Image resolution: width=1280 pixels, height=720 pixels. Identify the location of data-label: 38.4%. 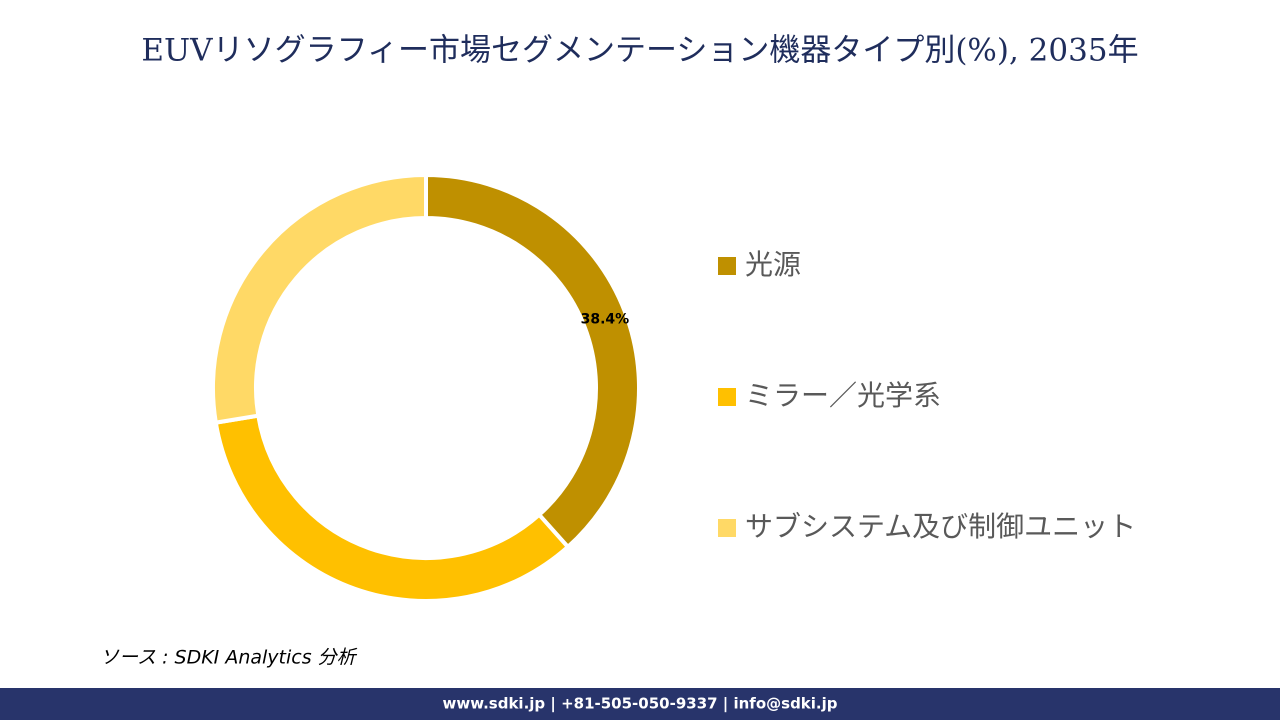
(605, 320).